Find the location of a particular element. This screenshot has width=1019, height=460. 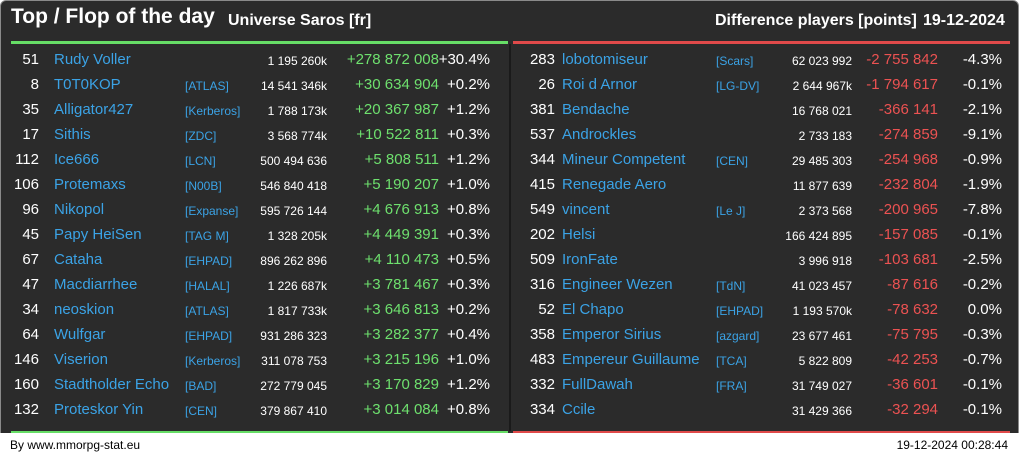

player-points: 11 877 639 is located at coordinates (822, 186).